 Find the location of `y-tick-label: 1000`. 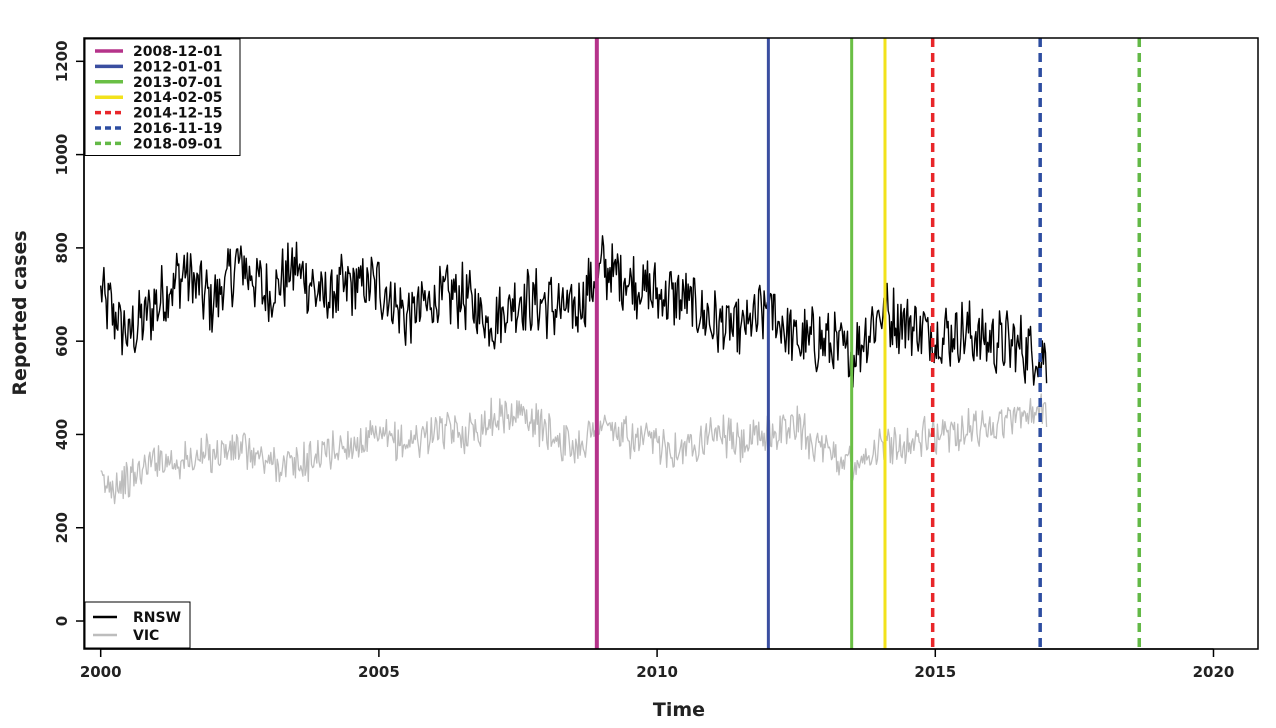

y-tick-label: 1000 is located at coordinates (62, 155).